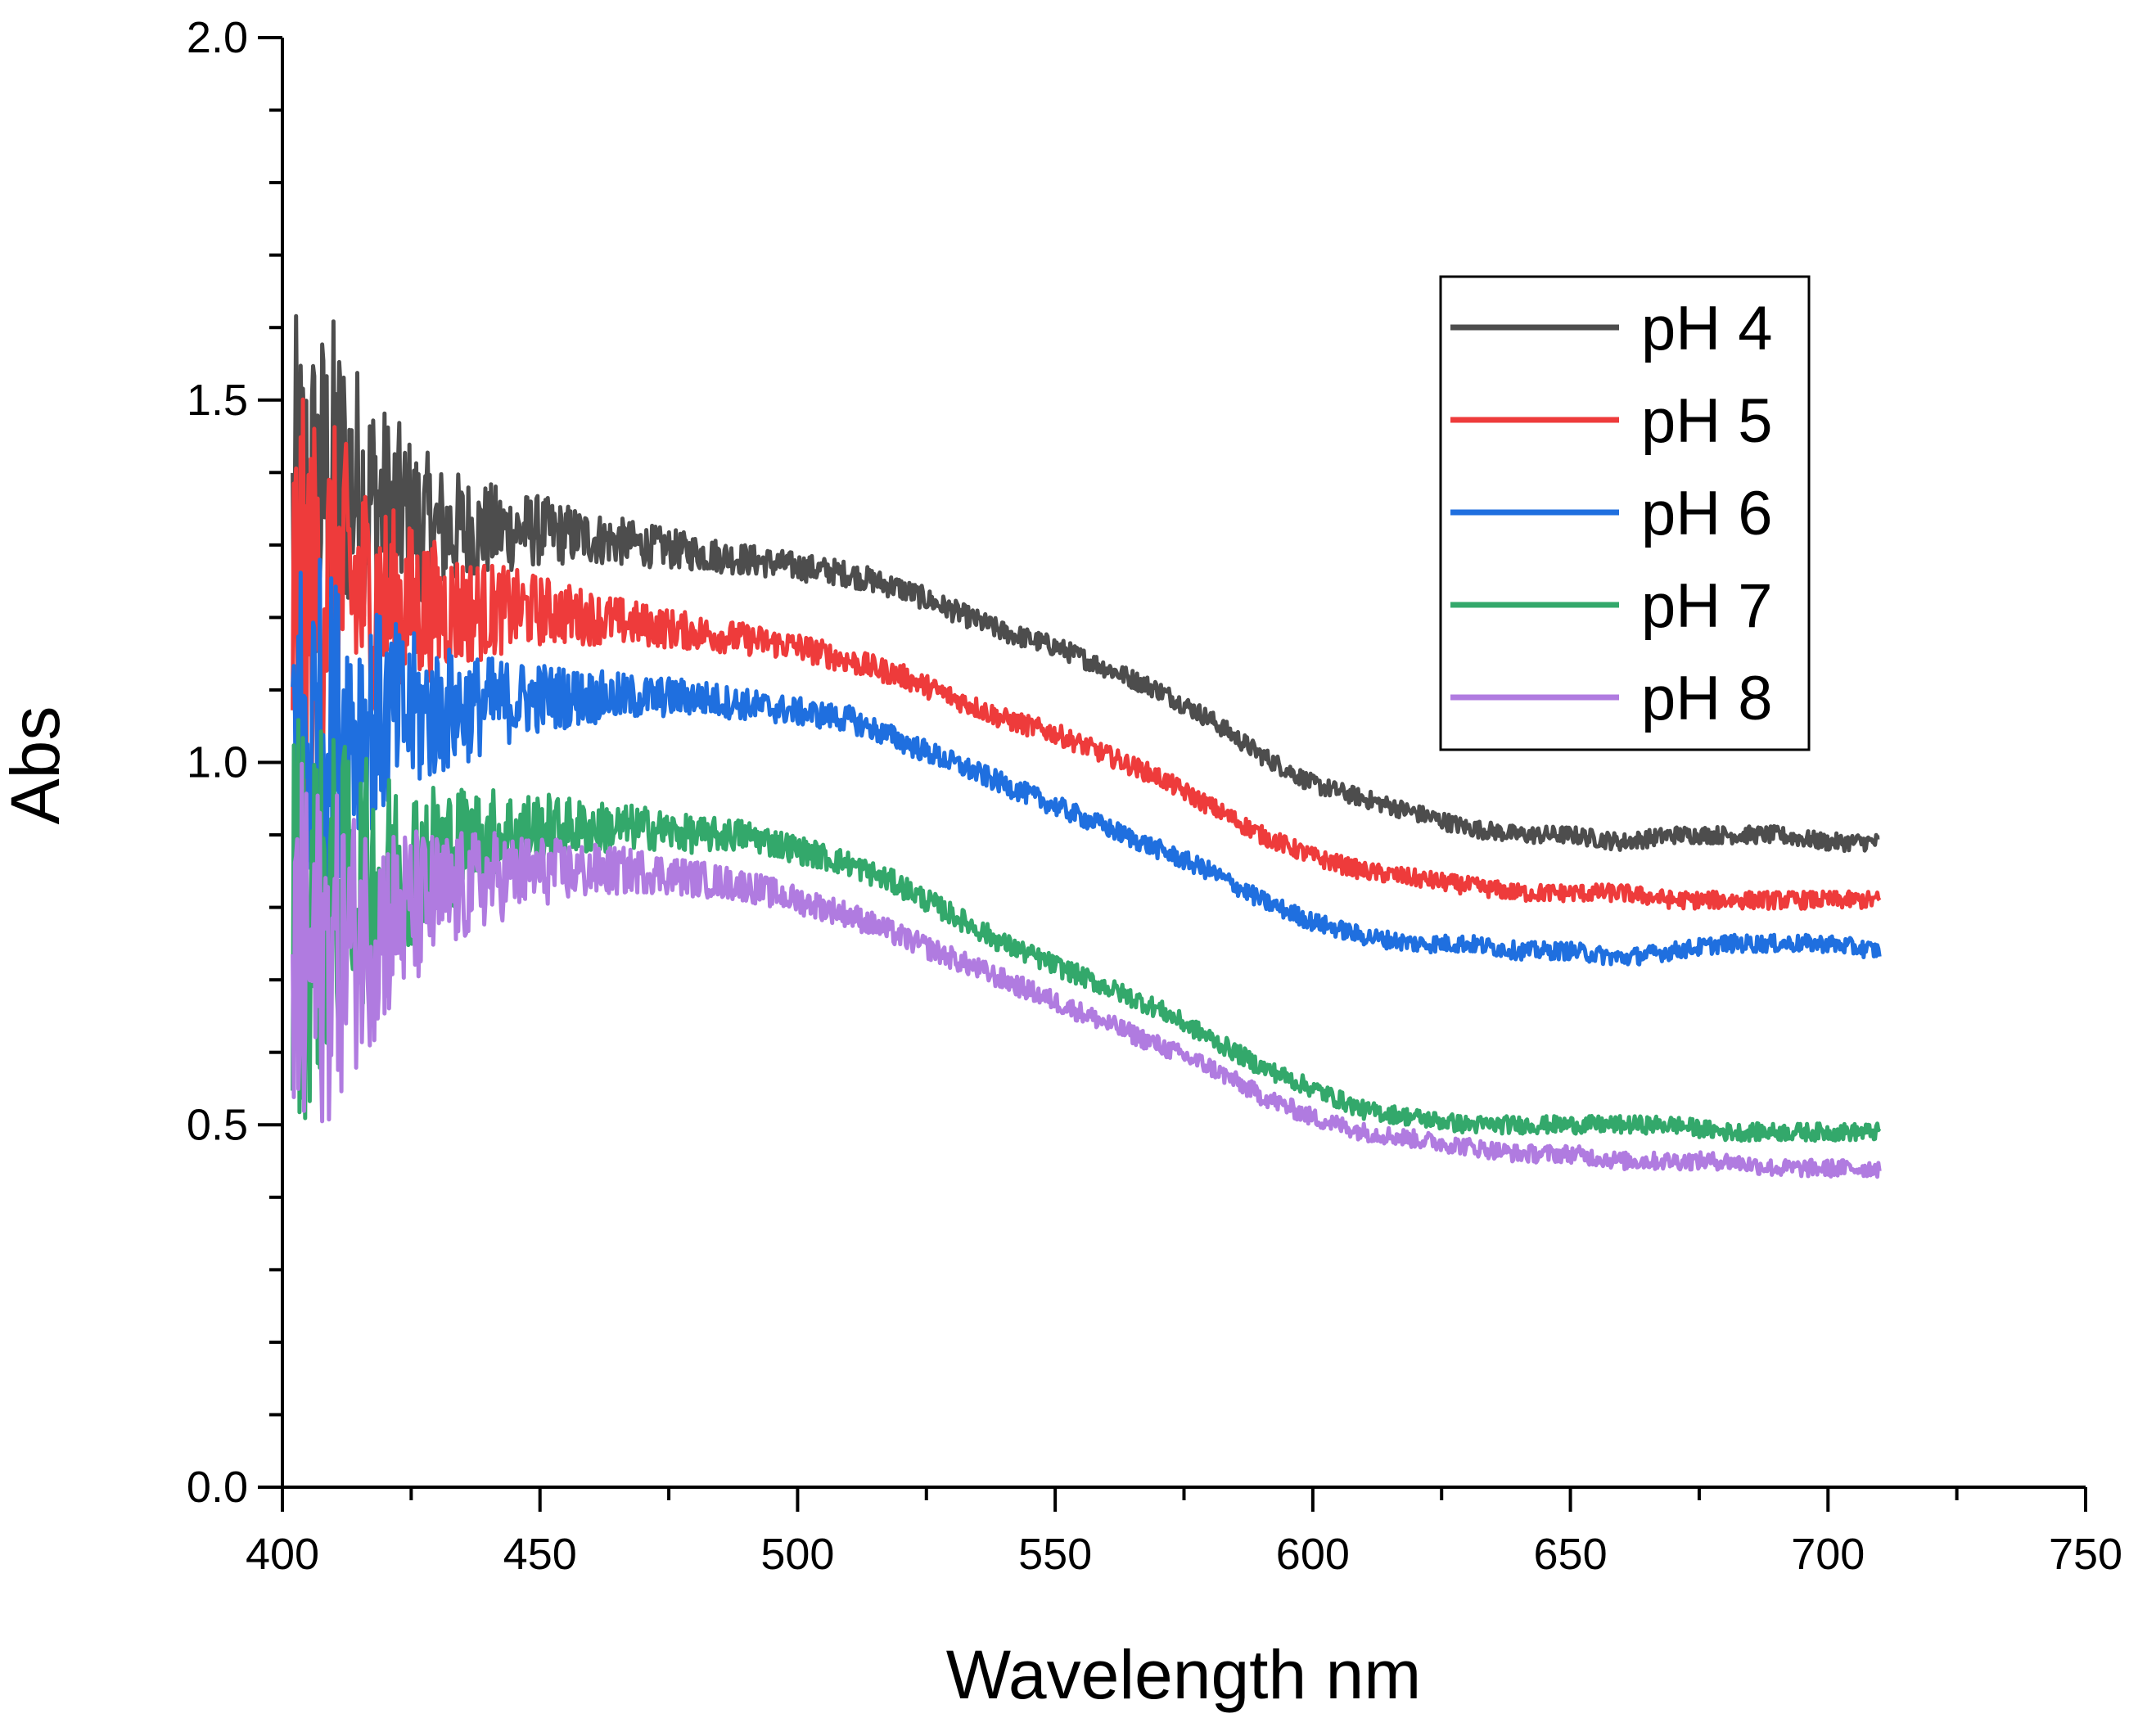 This screenshot has height=1736, width=2147. I want to click on legend-label: pH 5, so click(1707, 421).